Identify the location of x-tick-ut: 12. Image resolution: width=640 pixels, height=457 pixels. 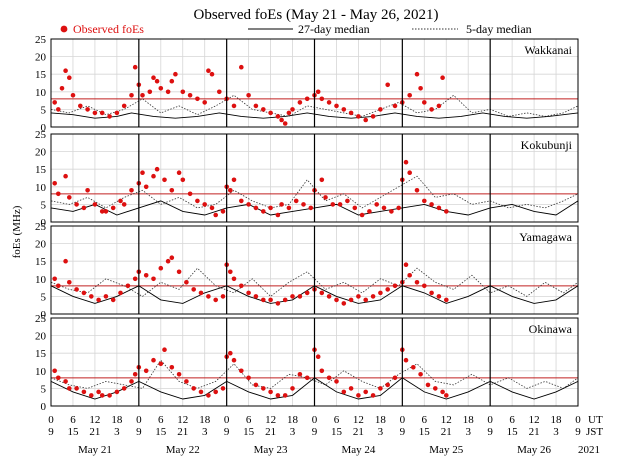
(358, 420).